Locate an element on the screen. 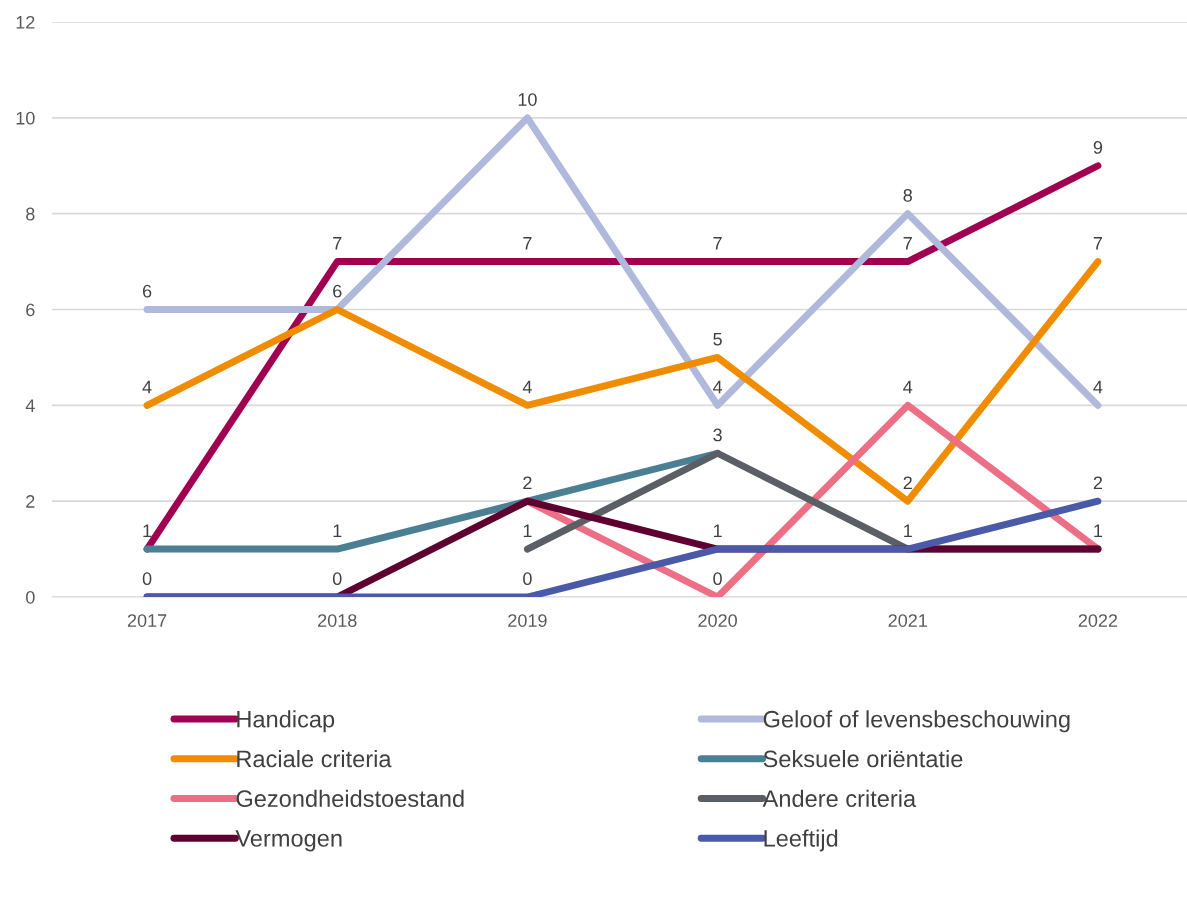 The height and width of the screenshot is (923, 1187). legend-label: Handicap is located at coordinates (286, 721).